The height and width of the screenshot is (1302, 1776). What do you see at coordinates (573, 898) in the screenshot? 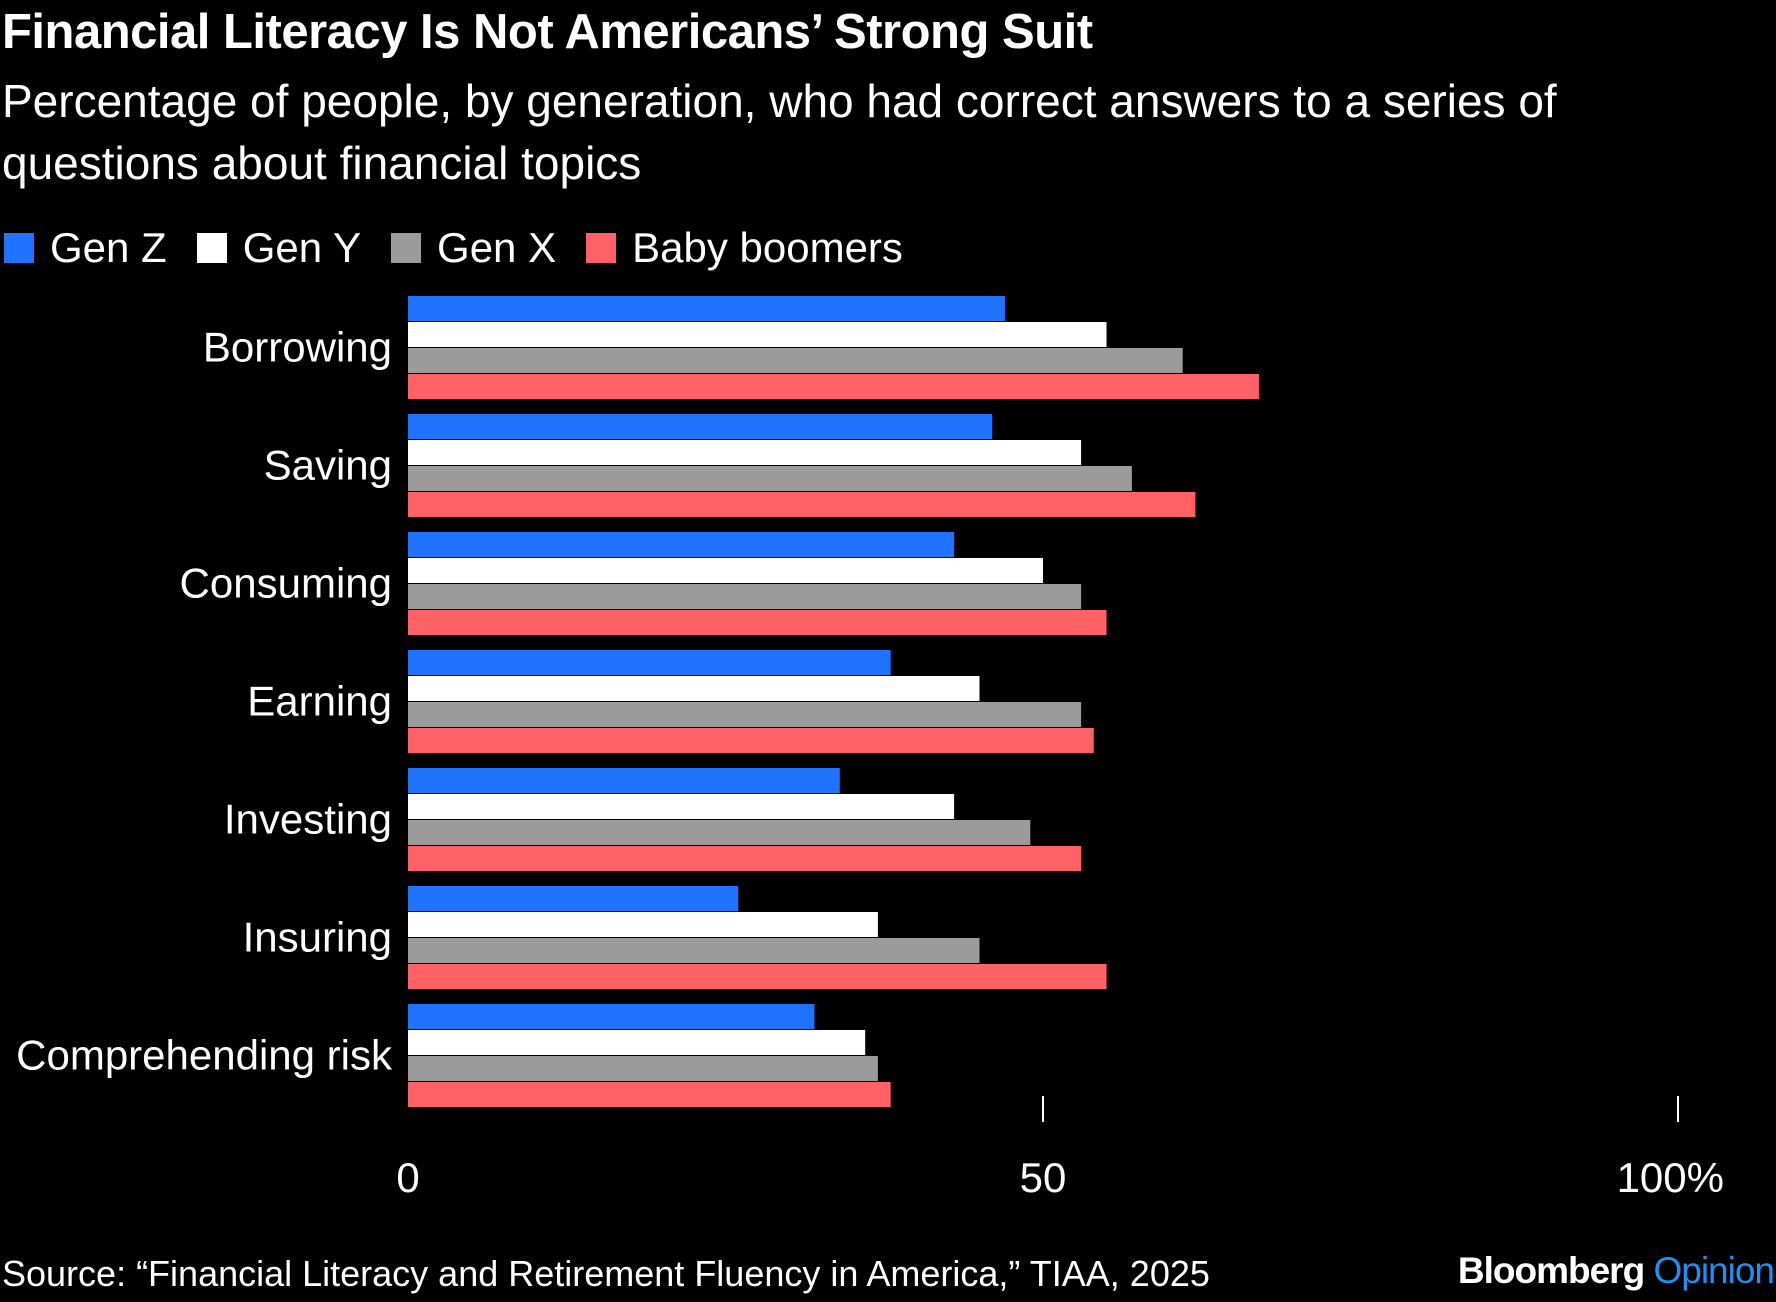
I see `bar-insuring-gen-z` at bounding box center [573, 898].